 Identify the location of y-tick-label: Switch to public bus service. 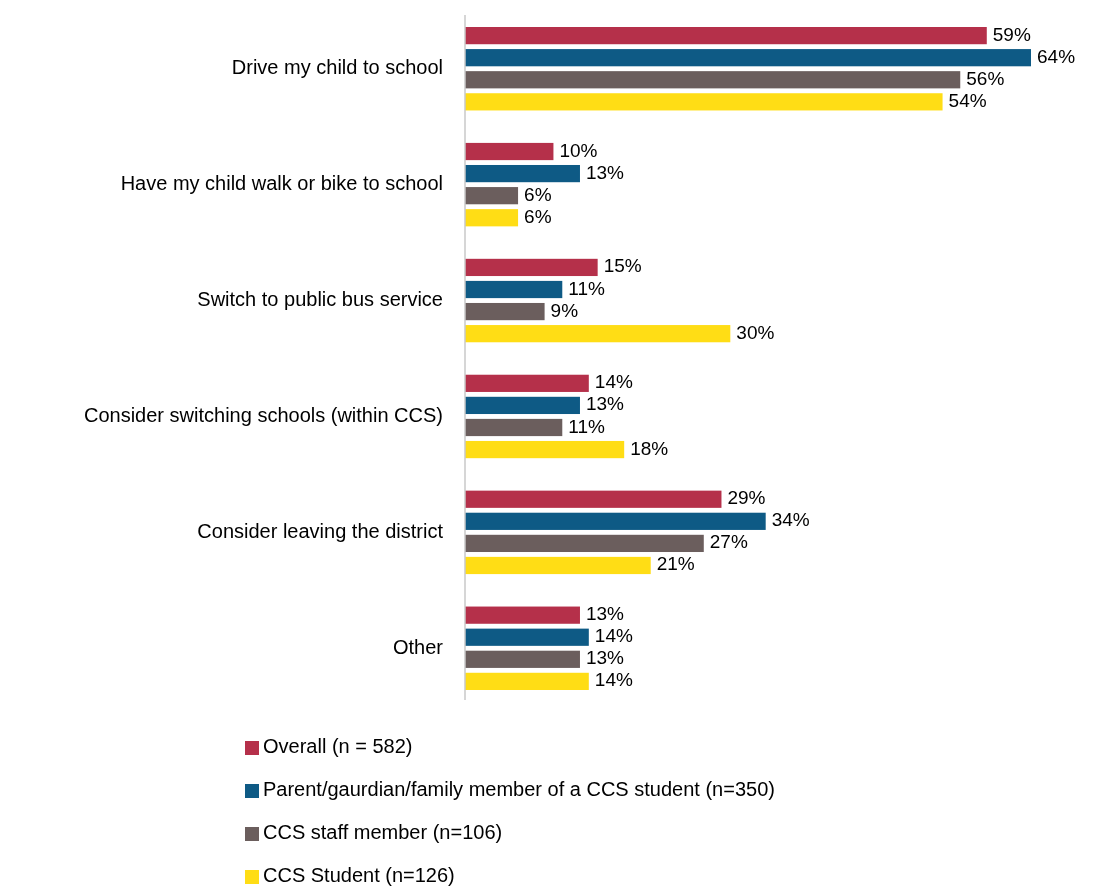
(320, 298).